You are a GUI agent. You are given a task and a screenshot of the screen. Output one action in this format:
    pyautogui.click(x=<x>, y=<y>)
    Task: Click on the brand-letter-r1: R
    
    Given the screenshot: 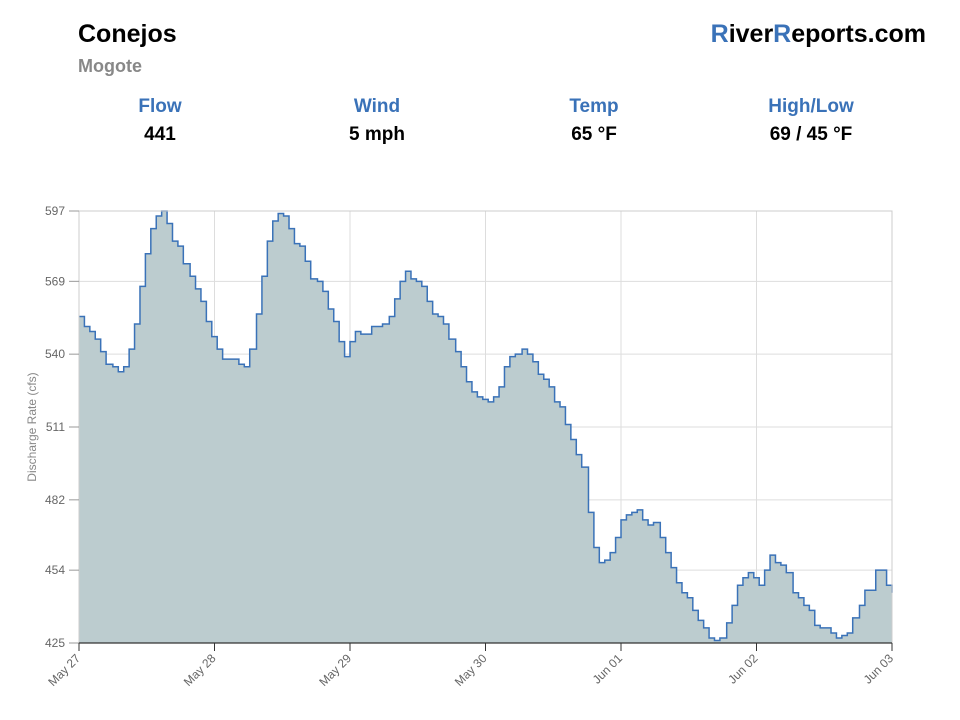 What is the action you would take?
    pyautogui.click(x=719, y=34)
    